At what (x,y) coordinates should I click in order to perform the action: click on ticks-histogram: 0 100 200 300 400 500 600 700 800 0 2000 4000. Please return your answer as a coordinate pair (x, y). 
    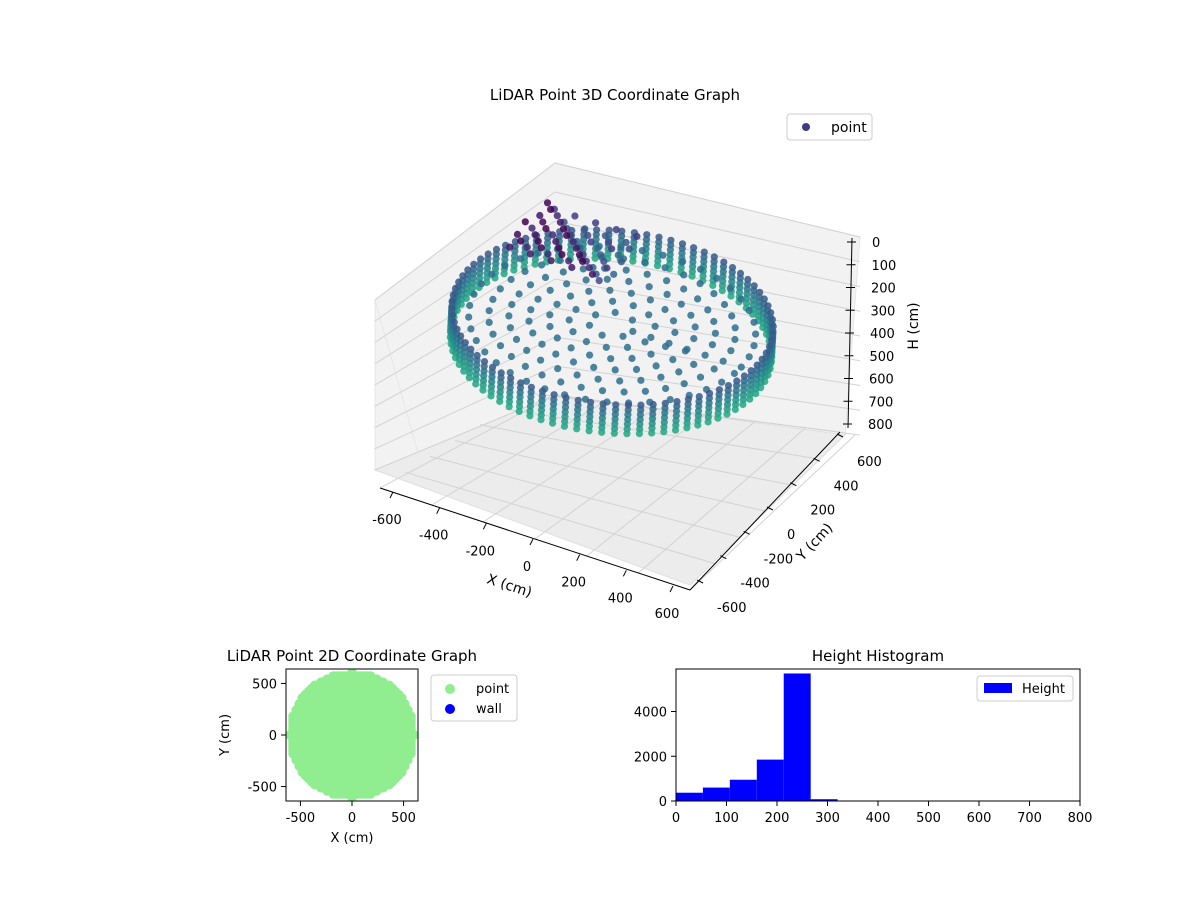
    Looking at the image, I should click on (863, 766).